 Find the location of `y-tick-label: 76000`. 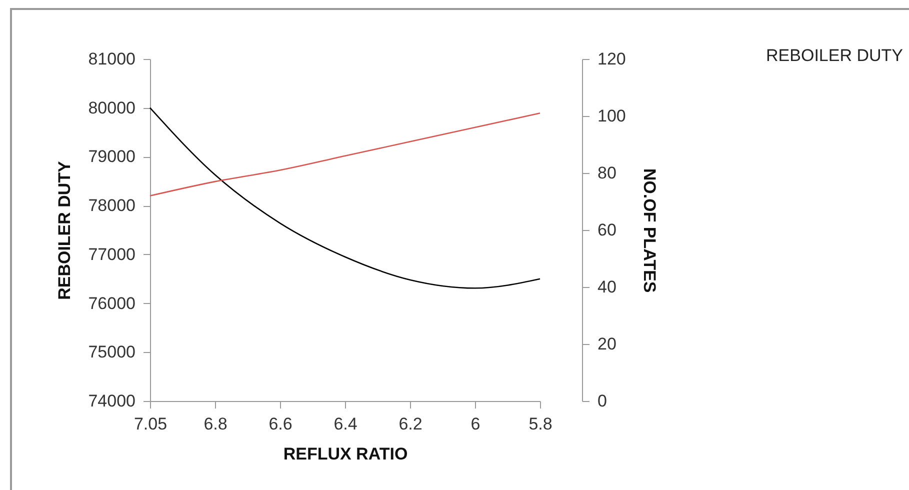

y-tick-label: 76000 is located at coordinates (112, 303).